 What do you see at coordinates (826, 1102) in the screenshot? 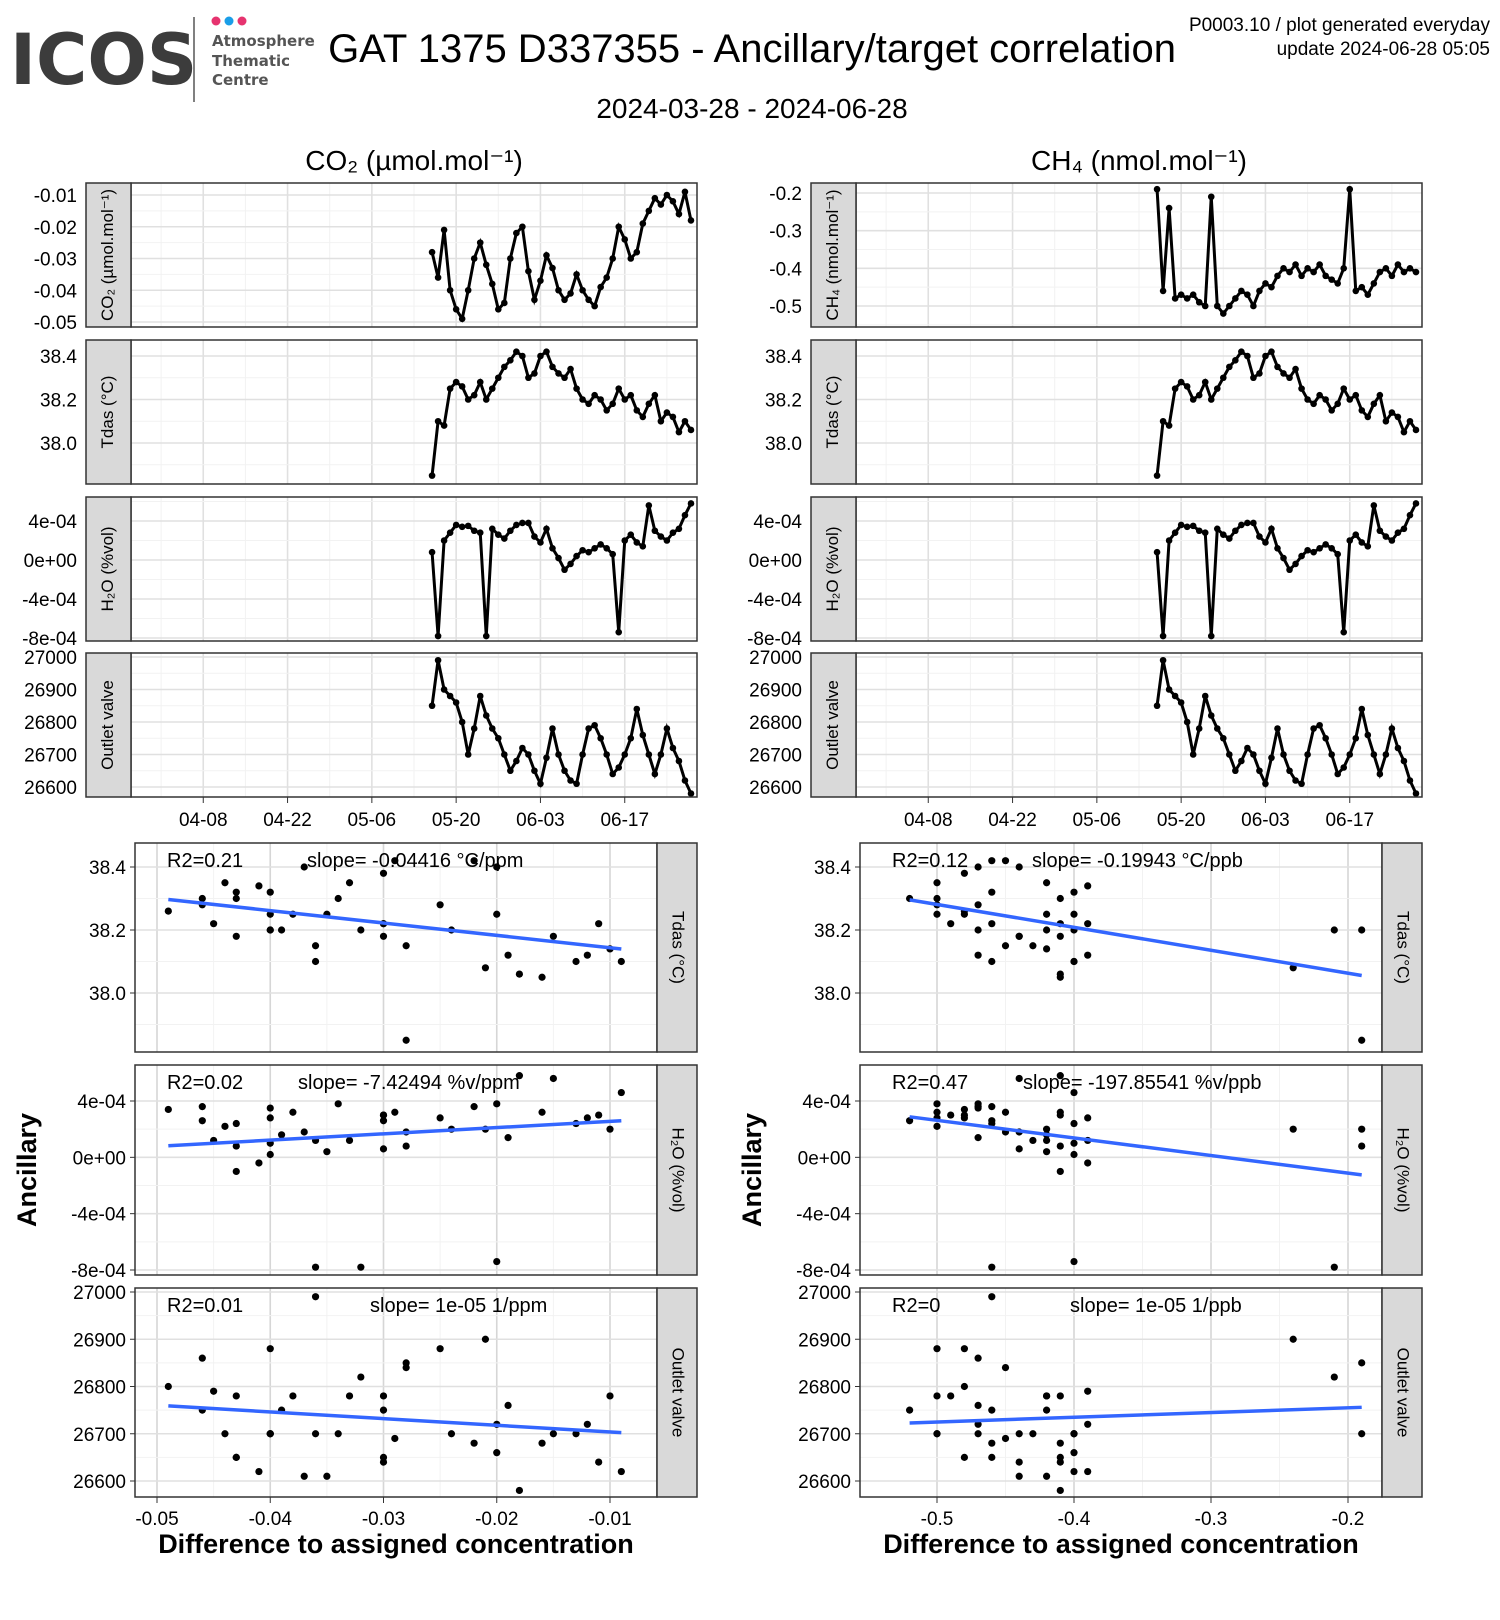
I see `y-tick-label: 4e-04` at bounding box center [826, 1102].